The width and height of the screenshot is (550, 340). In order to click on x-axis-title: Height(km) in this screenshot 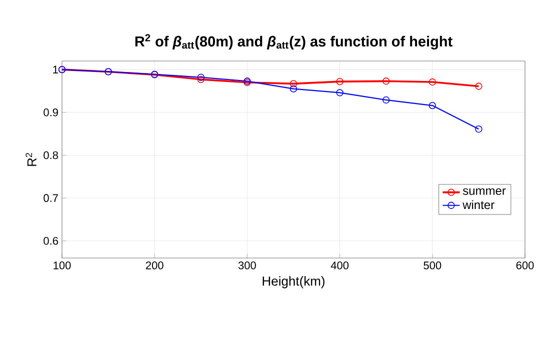, I will do `click(293, 282)`.